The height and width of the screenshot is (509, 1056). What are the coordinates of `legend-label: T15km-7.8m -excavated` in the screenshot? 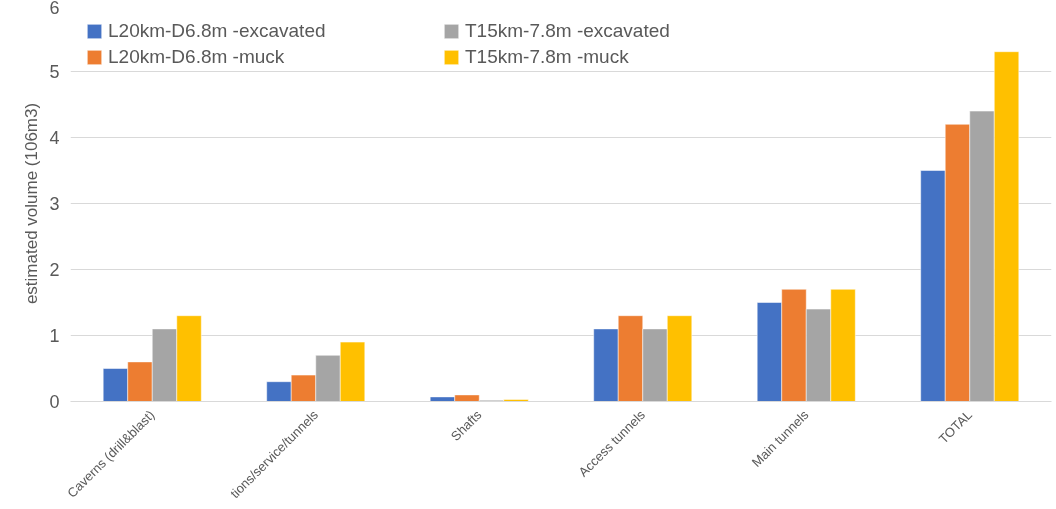 It's located at (568, 31).